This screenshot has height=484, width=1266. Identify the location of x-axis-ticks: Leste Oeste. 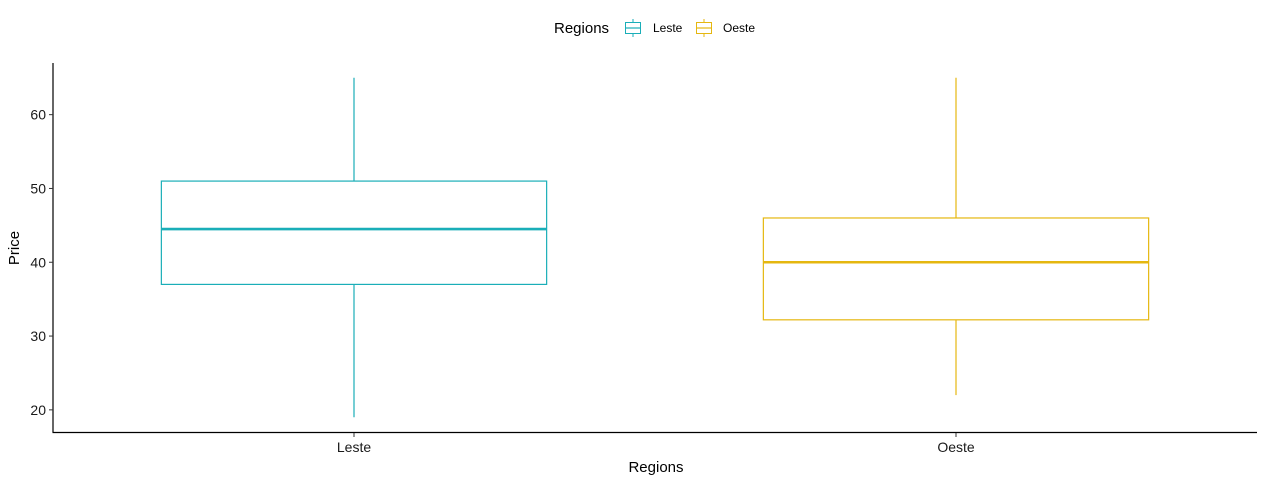
(656, 444).